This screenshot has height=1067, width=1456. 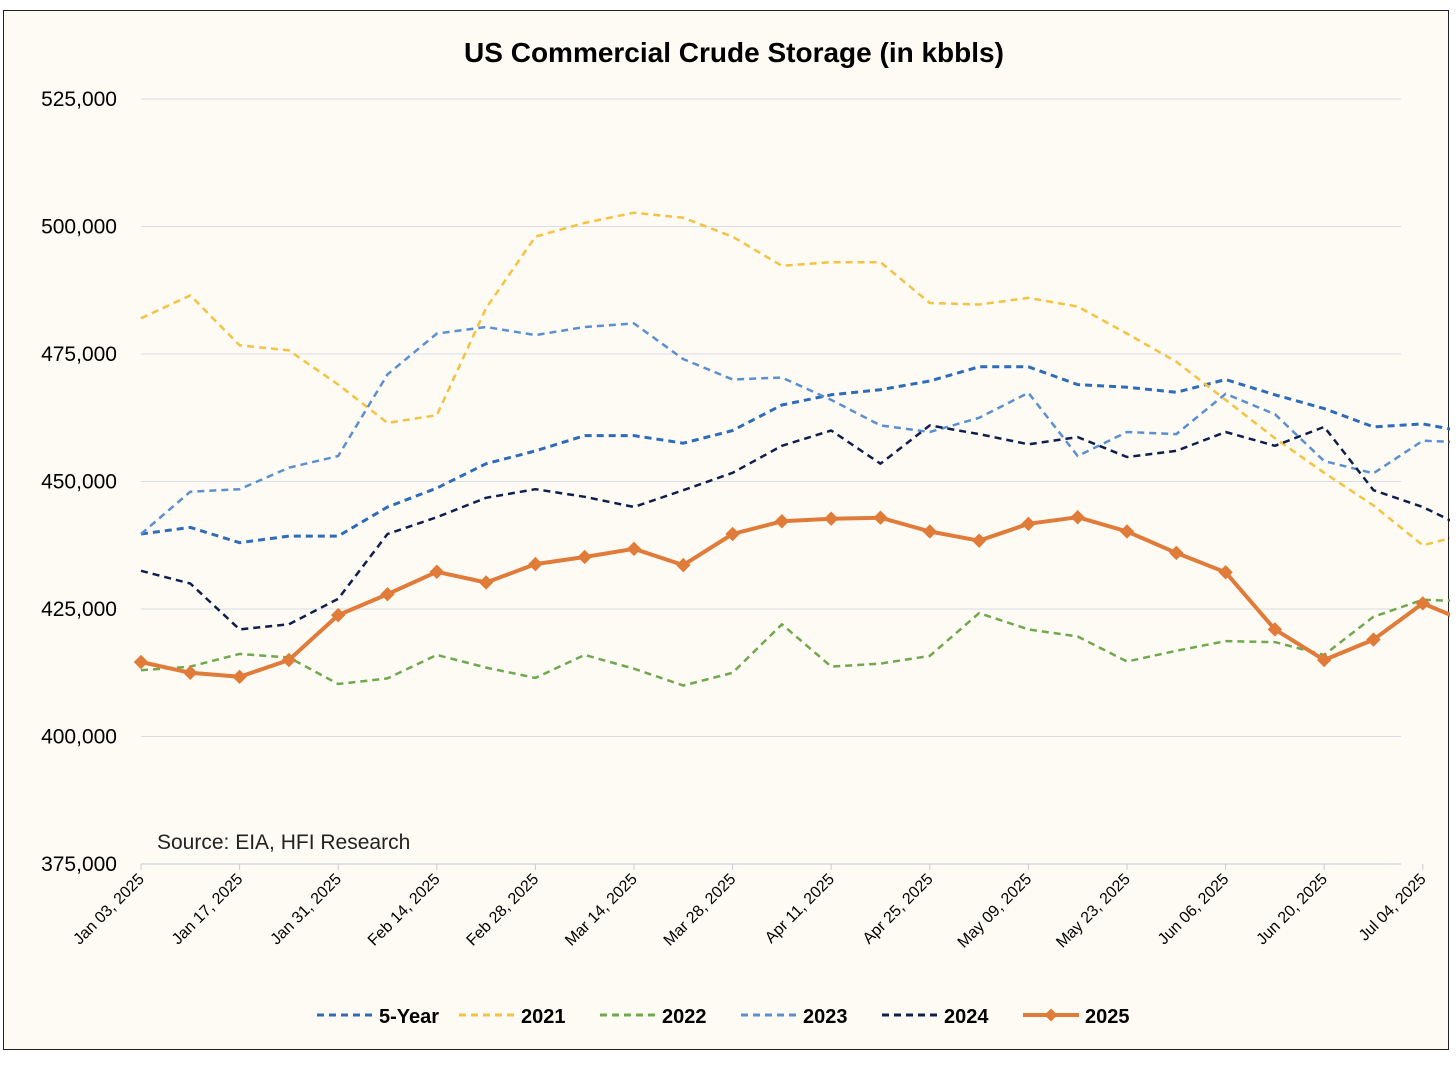 I want to click on legend-item-2023: 2023, so click(x=794, y=1017).